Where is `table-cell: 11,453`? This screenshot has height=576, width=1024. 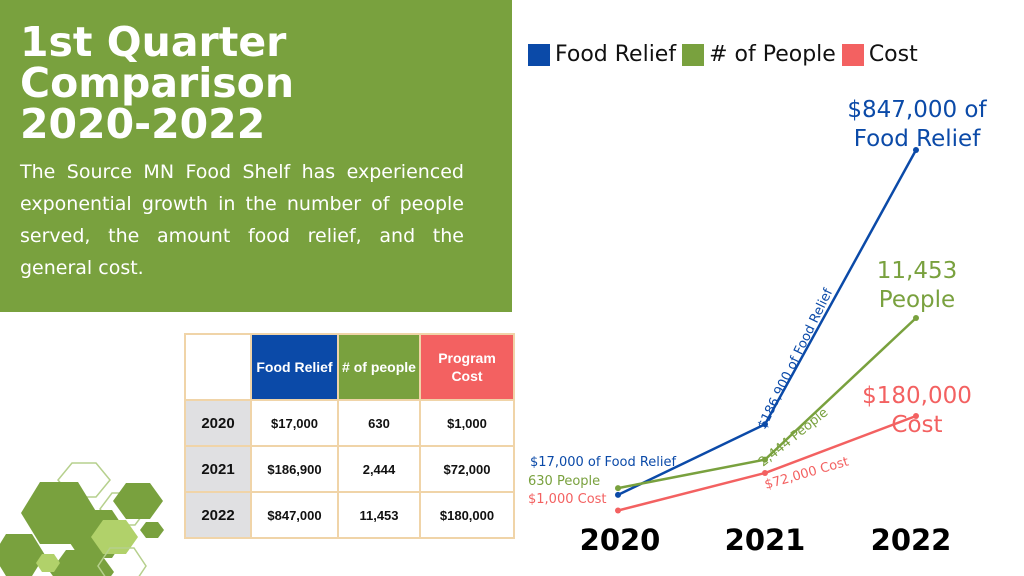 table-cell: 11,453 is located at coordinates (379, 515).